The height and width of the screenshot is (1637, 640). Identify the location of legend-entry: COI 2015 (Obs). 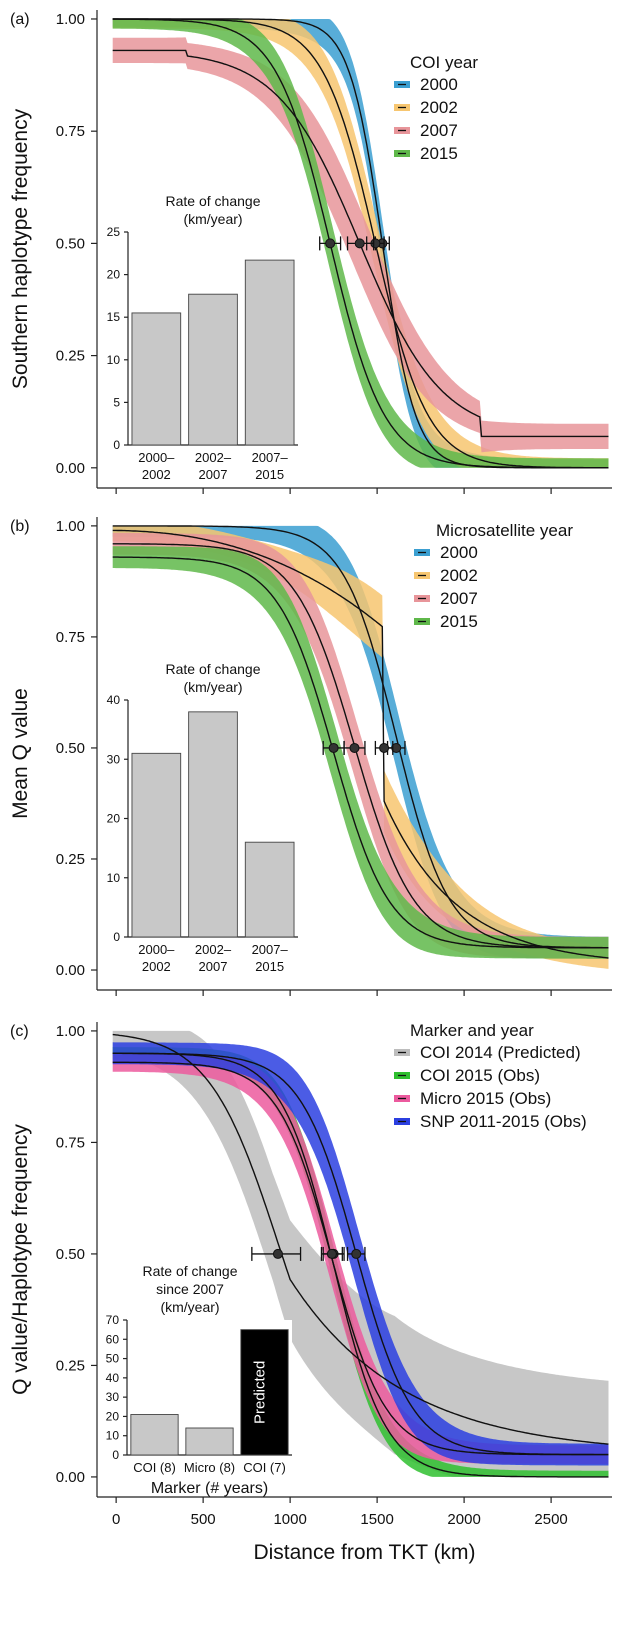
(480, 1075).